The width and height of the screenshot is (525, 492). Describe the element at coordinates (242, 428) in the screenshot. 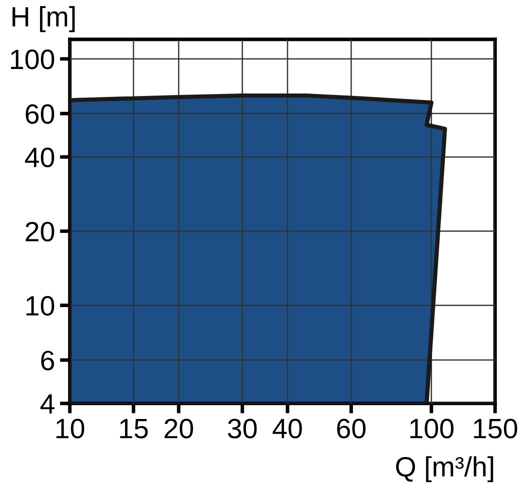

I see `x-tick-label: 30` at that location.